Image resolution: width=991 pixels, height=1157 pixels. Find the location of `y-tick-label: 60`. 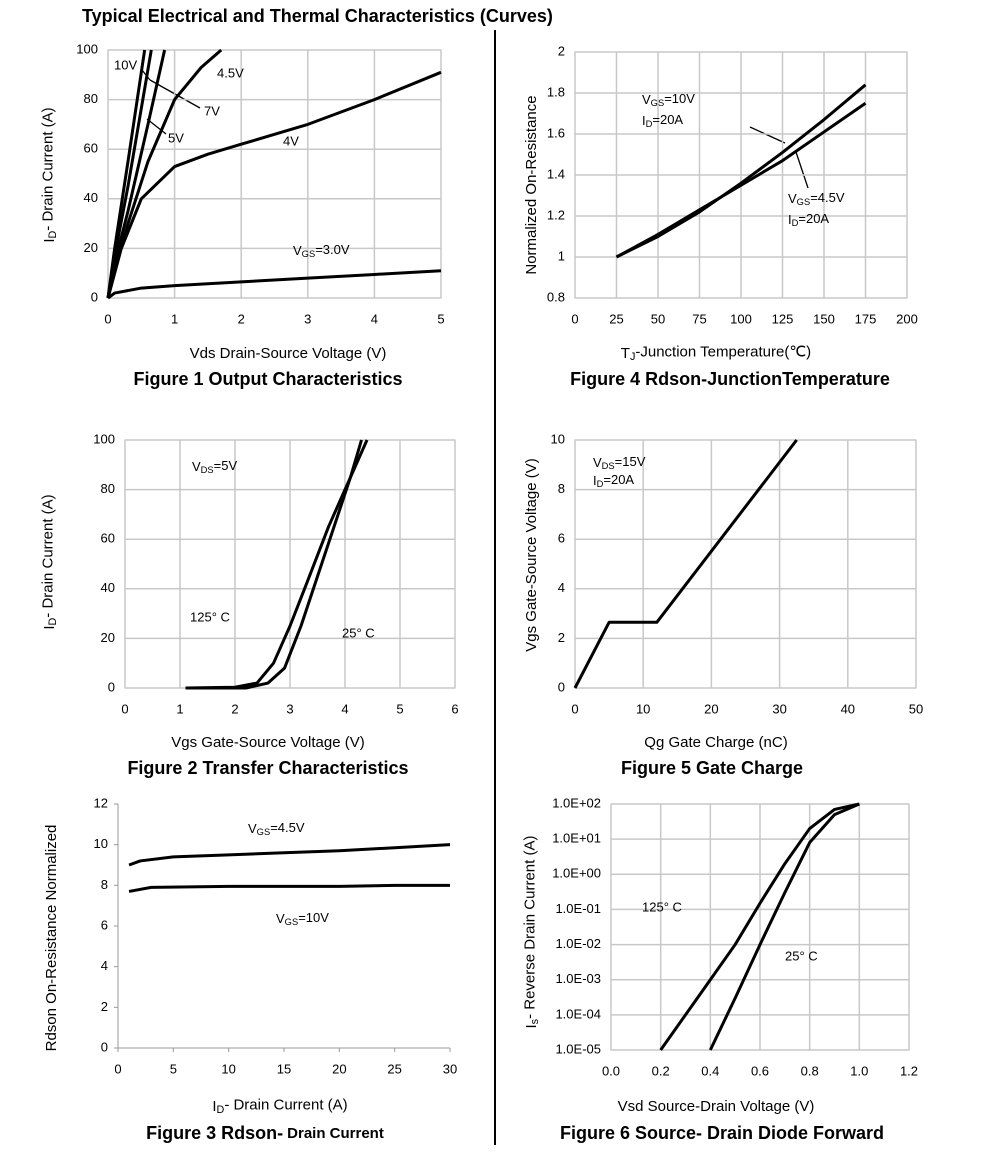

y-tick-label: 60 is located at coordinates (108, 538).